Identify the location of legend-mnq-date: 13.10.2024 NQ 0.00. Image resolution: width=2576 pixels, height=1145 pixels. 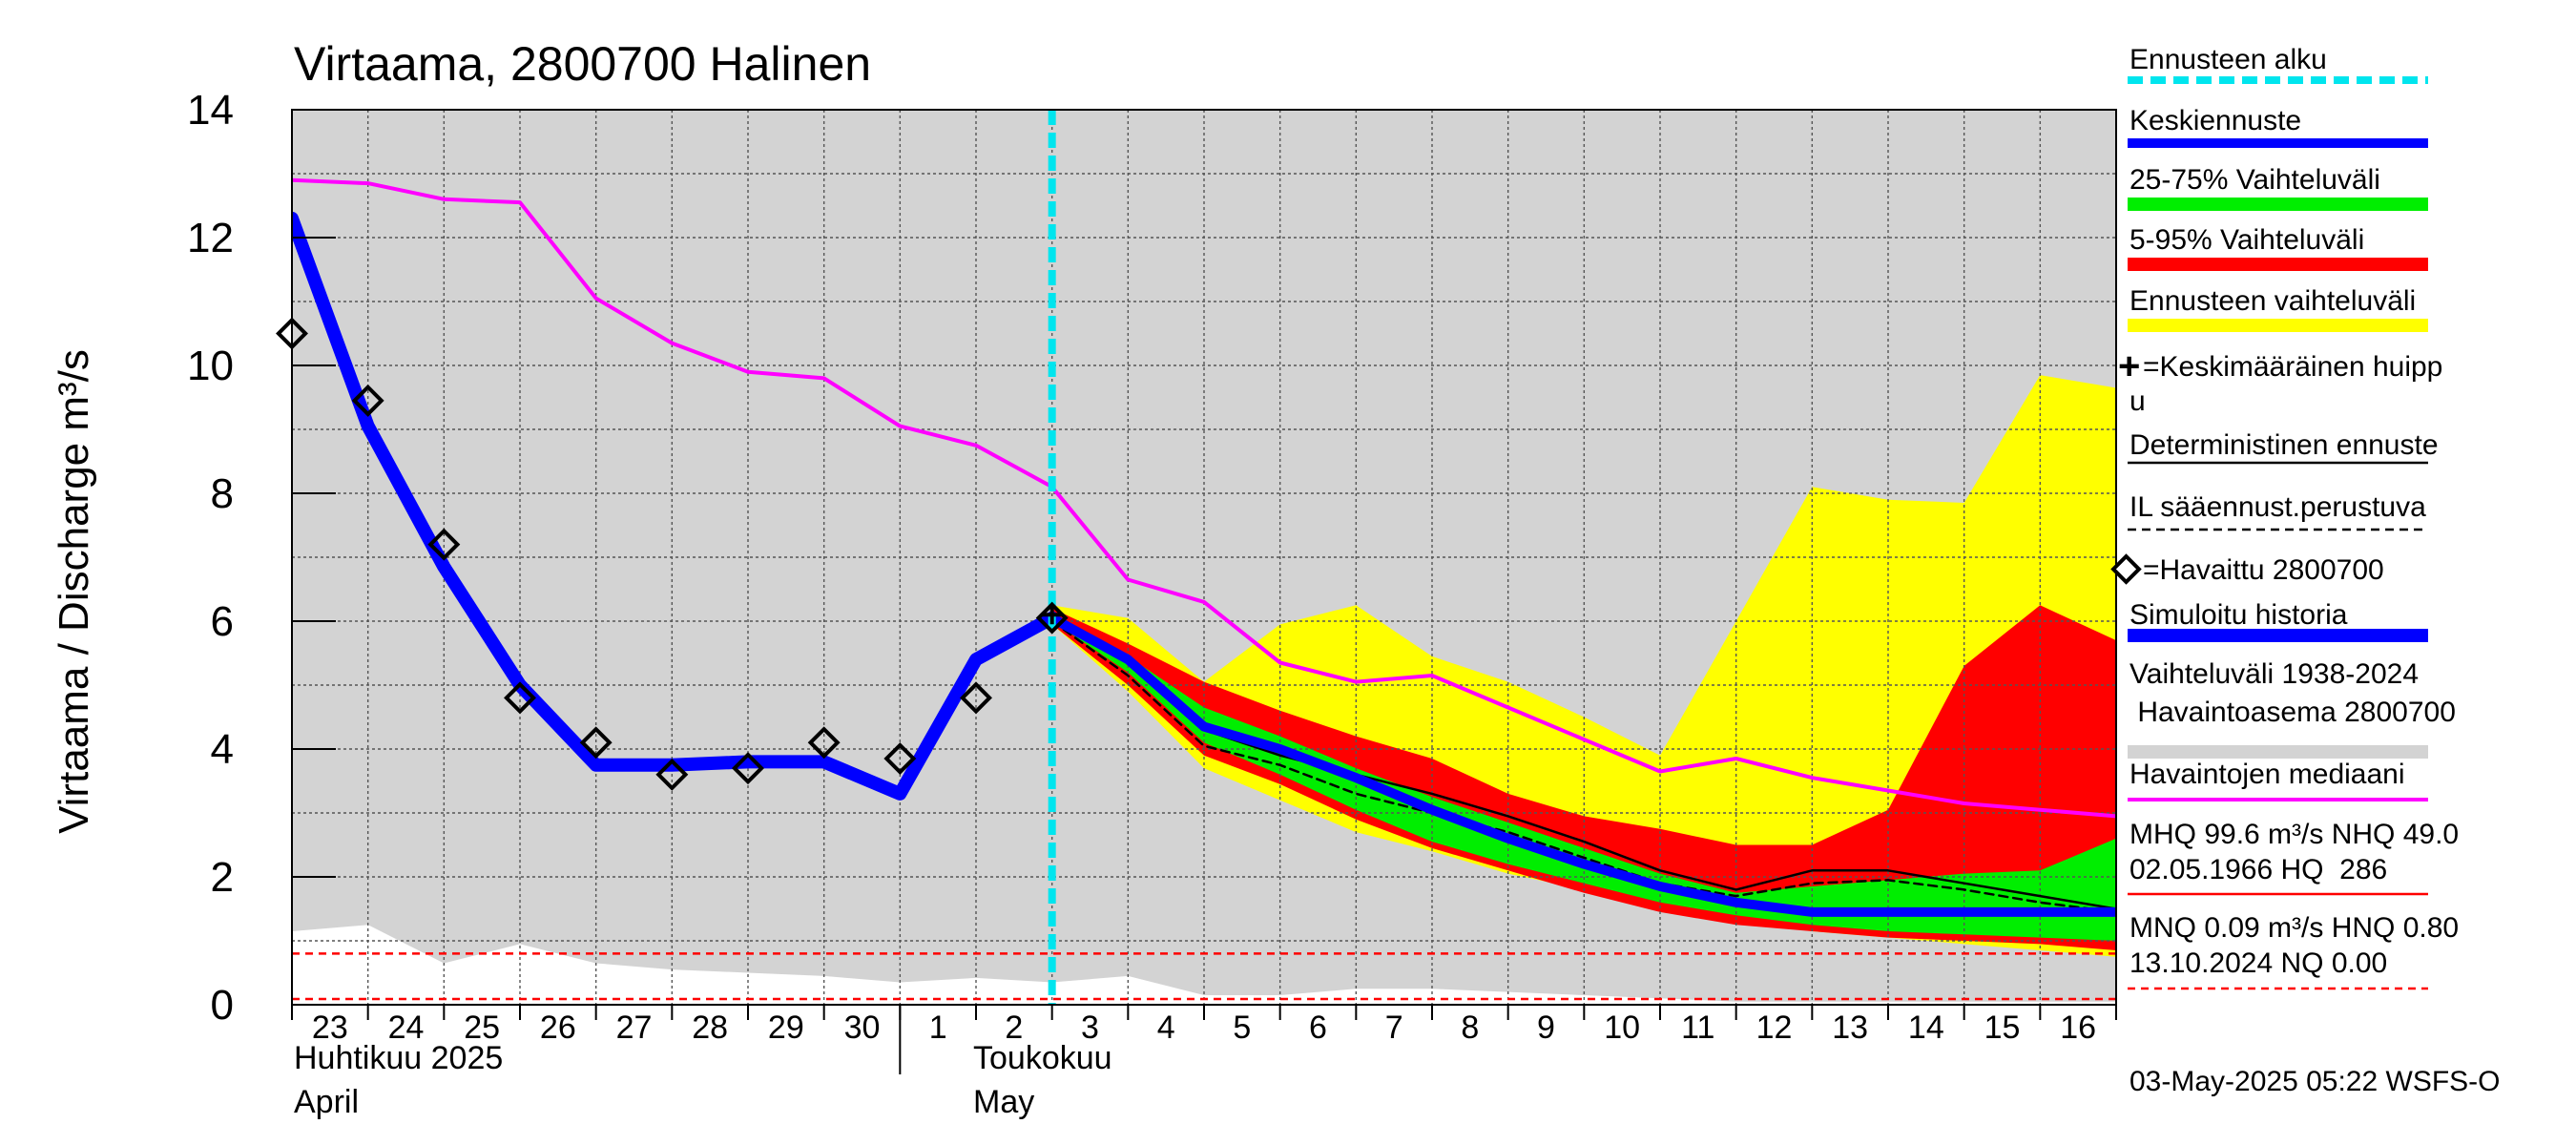
(2258, 963).